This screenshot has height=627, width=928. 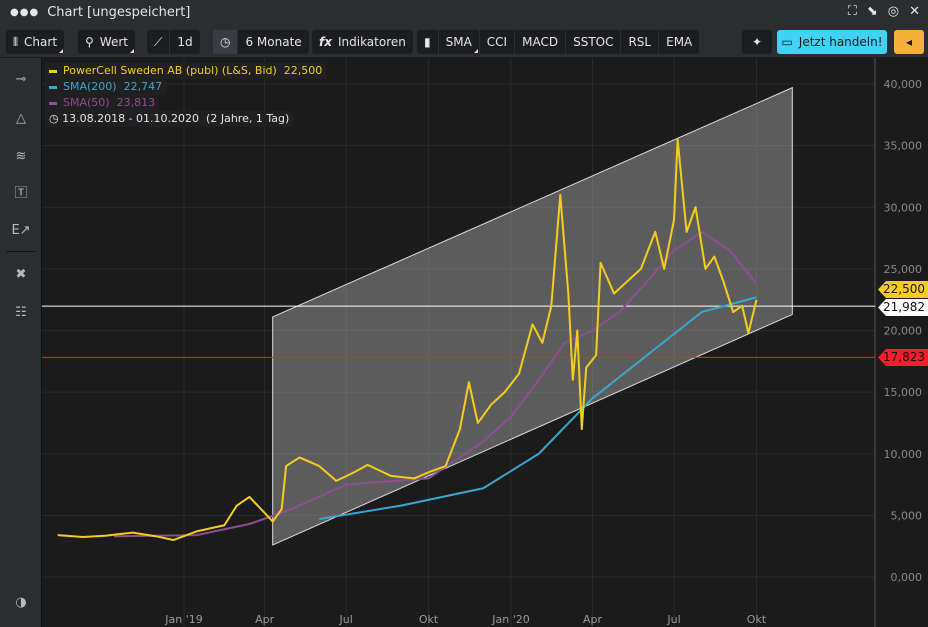 What do you see at coordinates (872, 11) in the screenshot?
I see `popout-icon: ⬊` at bounding box center [872, 11].